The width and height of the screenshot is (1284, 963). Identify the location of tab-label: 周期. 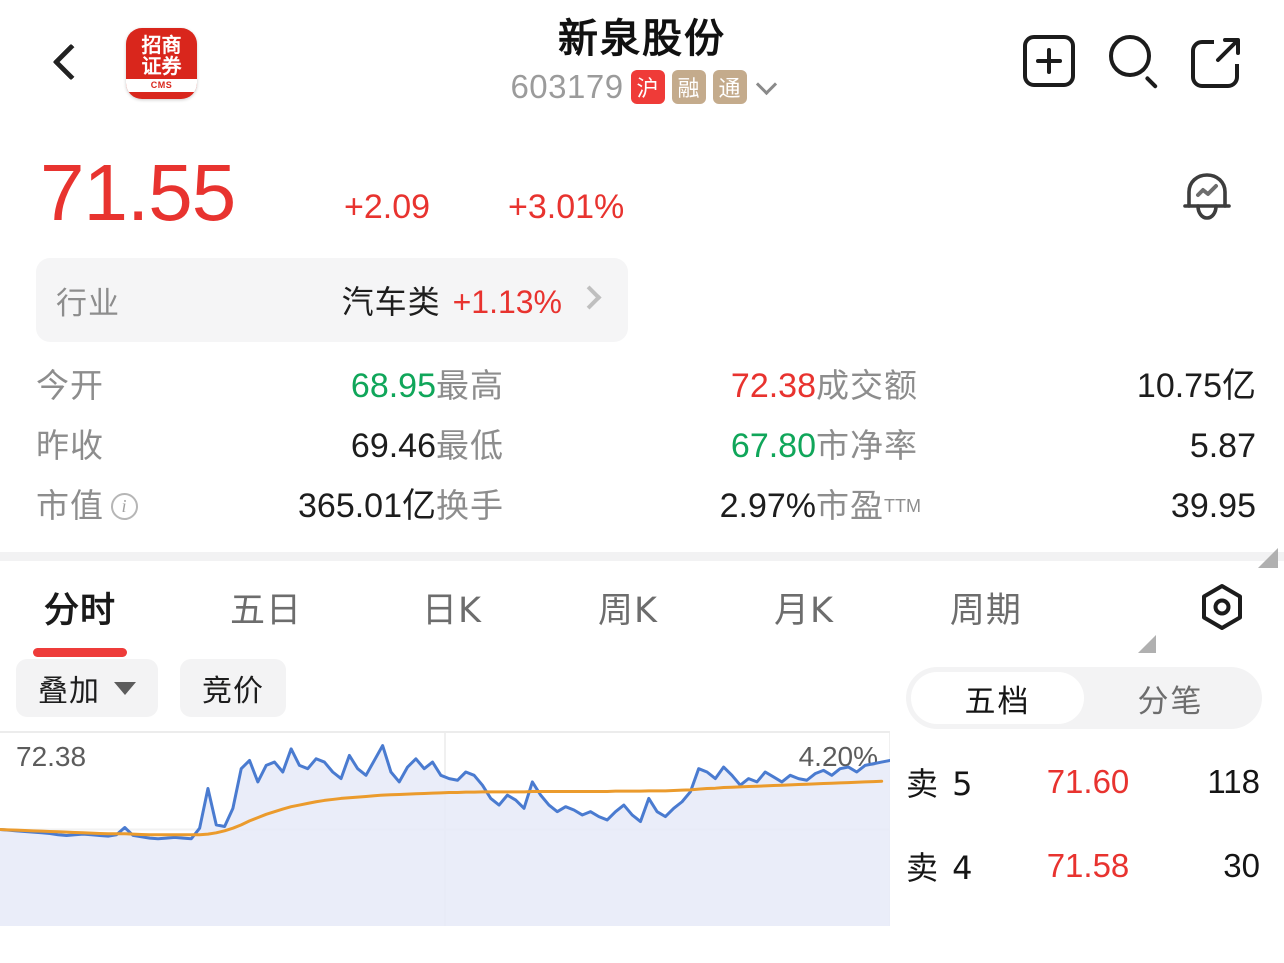
(985, 610).